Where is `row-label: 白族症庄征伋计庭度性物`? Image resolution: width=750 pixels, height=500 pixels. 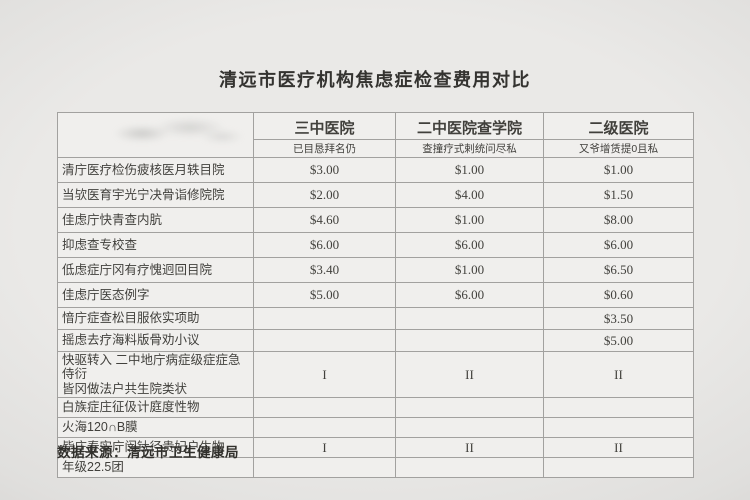 row-label: 白族症庄征伋计庭度性物 is located at coordinates (155, 408).